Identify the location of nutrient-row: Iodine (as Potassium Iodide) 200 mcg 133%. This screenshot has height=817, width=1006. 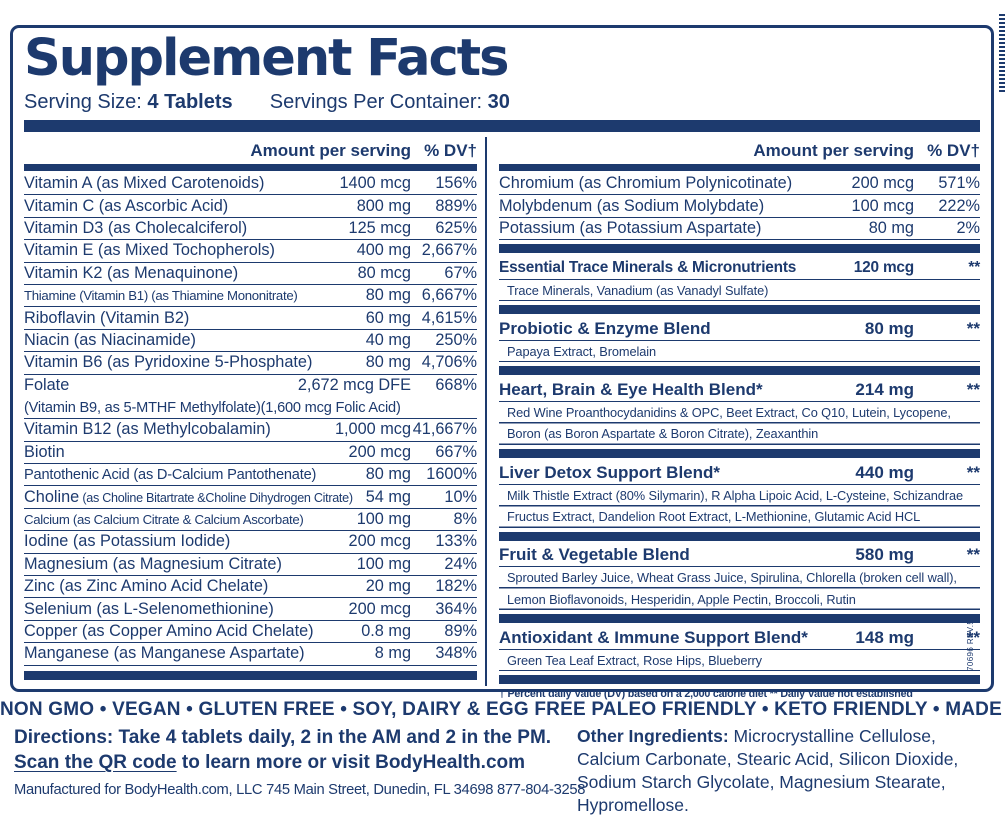
(250, 542).